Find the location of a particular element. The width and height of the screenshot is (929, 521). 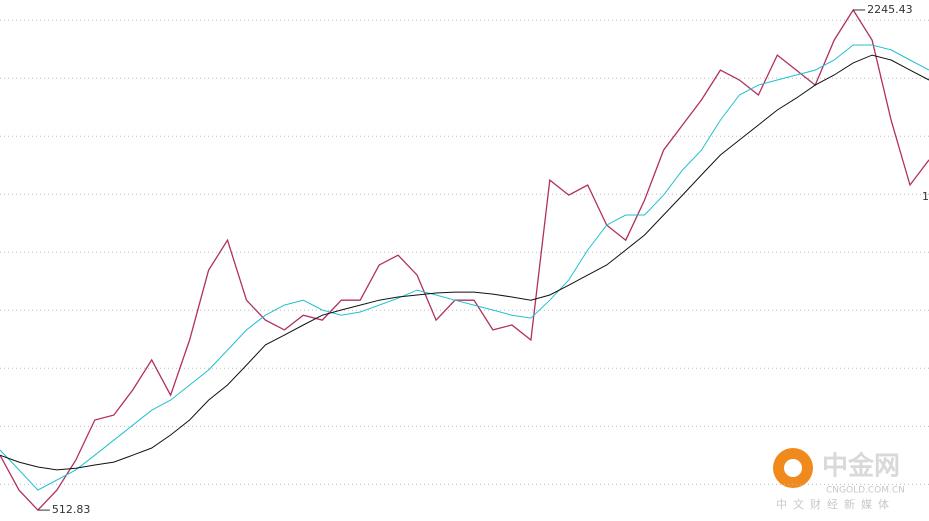

watermark-slogan: 中文财经新媒体 is located at coordinates (835, 504).